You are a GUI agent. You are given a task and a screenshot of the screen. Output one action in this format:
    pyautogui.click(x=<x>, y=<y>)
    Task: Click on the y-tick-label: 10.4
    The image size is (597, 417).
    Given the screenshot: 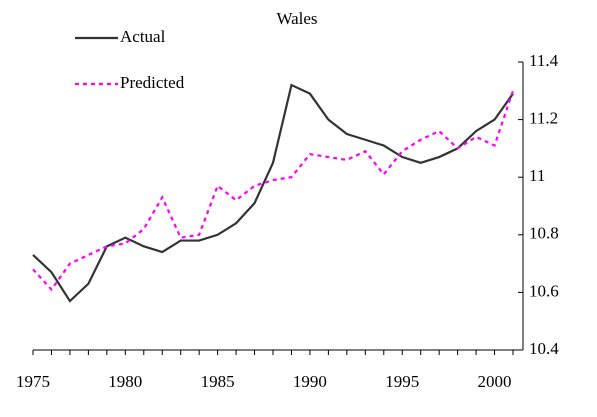 What is the action you would take?
    pyautogui.click(x=544, y=348)
    